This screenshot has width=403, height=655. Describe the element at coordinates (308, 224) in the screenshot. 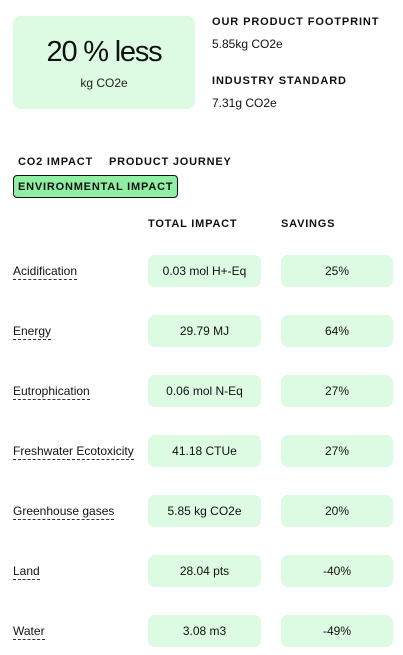

I see `column-header-savings: SAVINGS` at that location.